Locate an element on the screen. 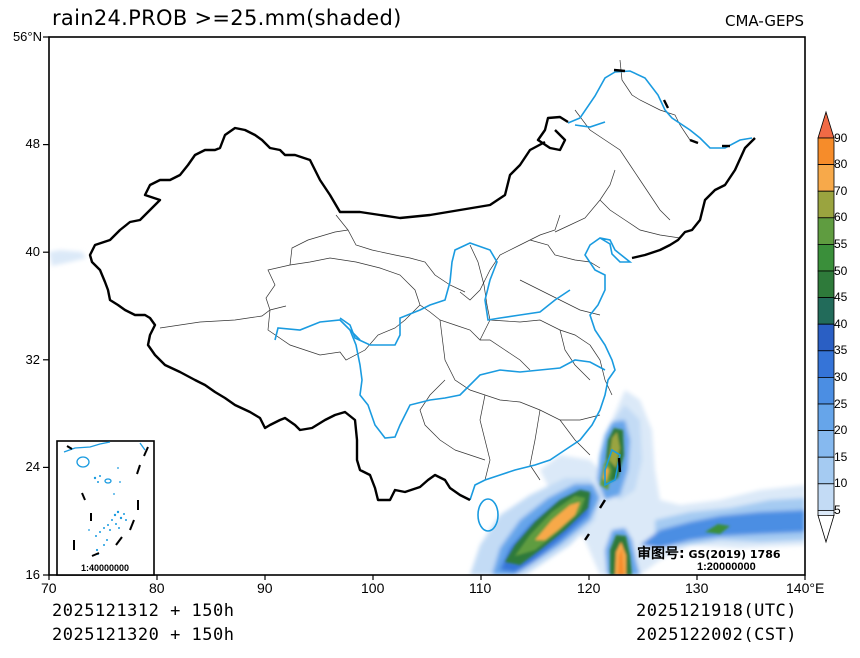  colorbar-label-35: 35 is located at coordinates (841, 350).